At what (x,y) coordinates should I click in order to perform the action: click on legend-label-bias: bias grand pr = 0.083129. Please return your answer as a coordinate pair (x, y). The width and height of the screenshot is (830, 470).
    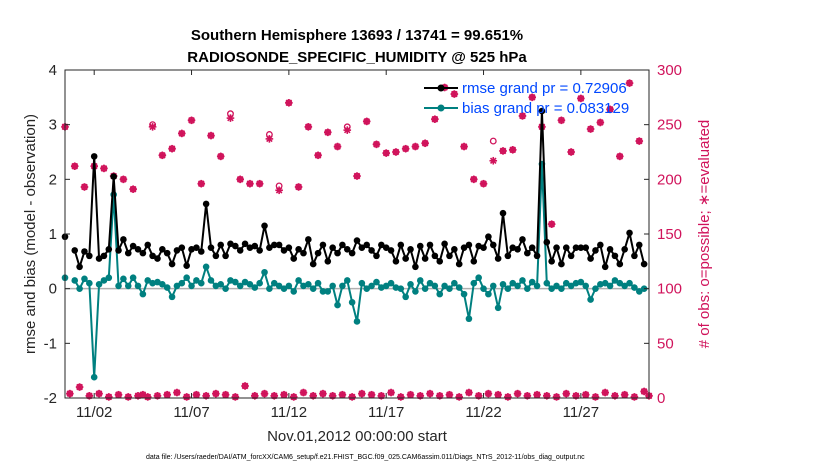
    Looking at the image, I should click on (545, 108).